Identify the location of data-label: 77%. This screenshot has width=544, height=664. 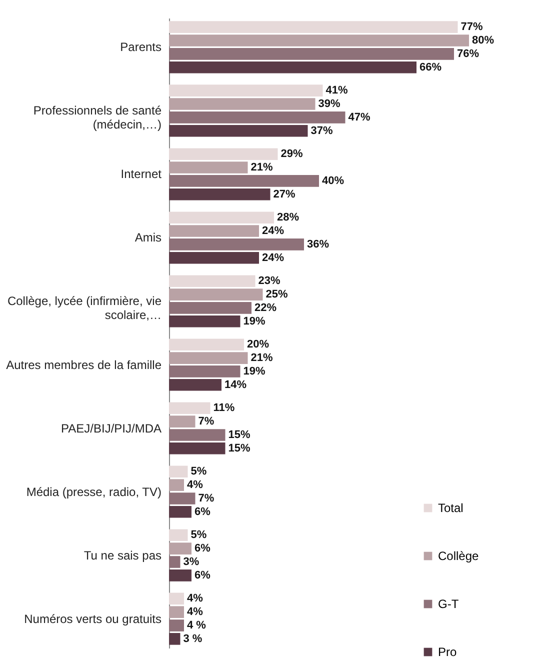
(471, 27).